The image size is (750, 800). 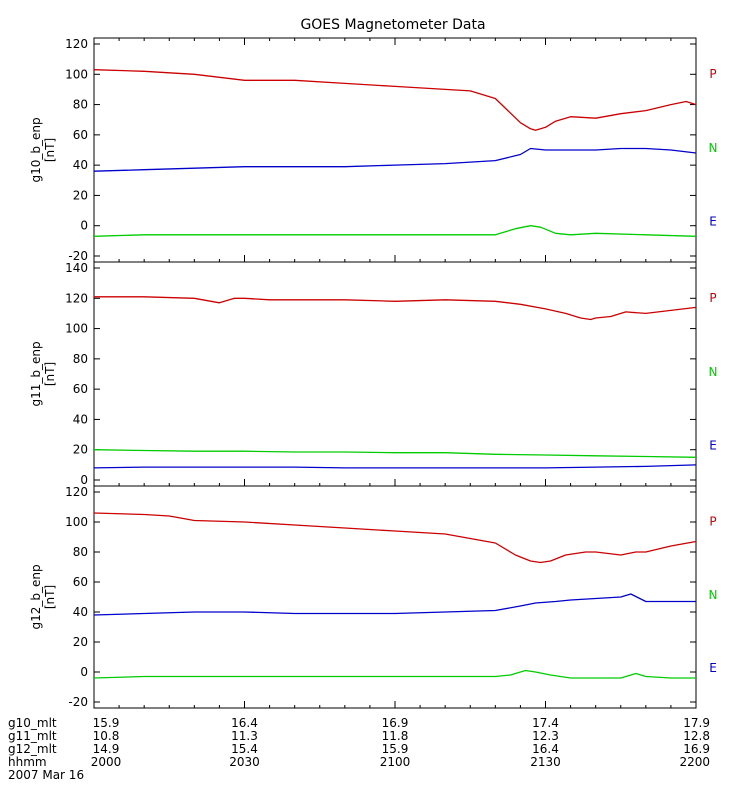 I want to click on legend-N-g11: N, so click(x=713, y=372).